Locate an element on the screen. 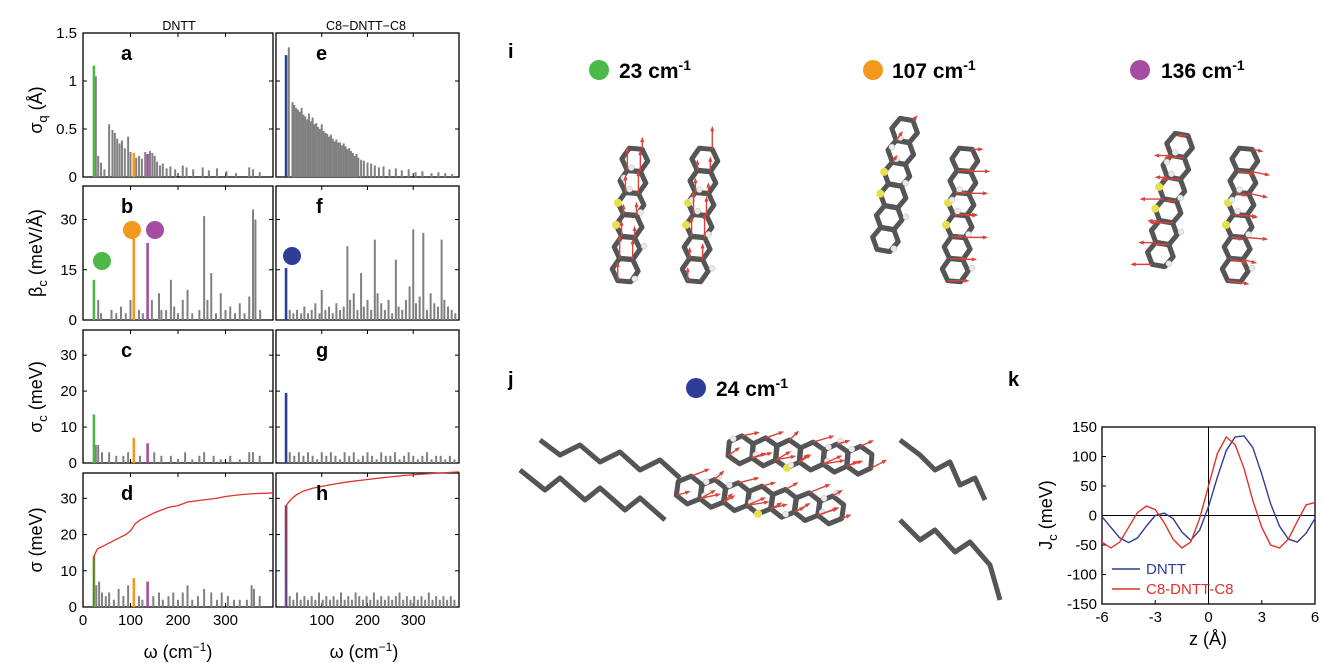 This screenshot has width=1323, height=663. xlabel-z: z (Å) is located at coordinates (1208, 639).